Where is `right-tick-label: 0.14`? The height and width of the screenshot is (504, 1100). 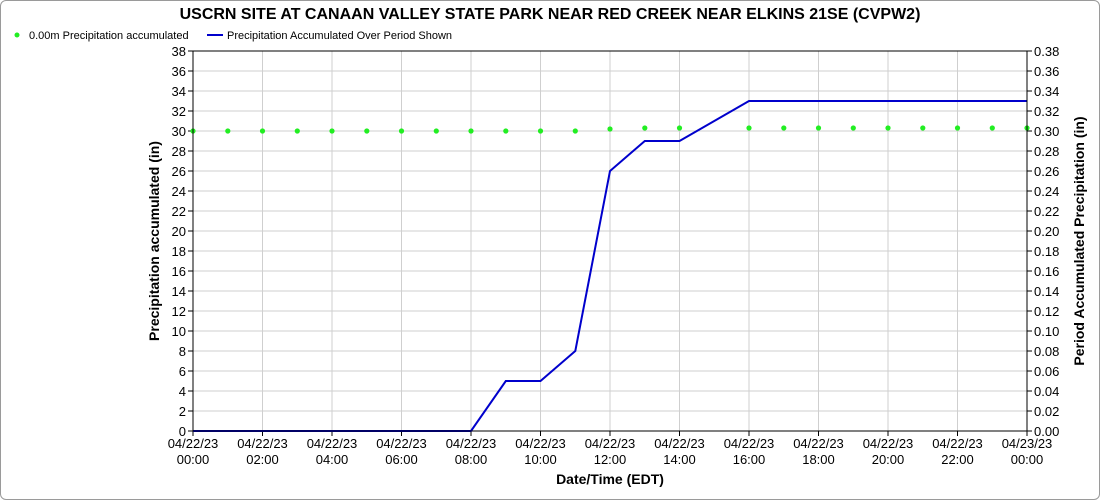
right-tick-label: 0.14 is located at coordinates (1046, 291).